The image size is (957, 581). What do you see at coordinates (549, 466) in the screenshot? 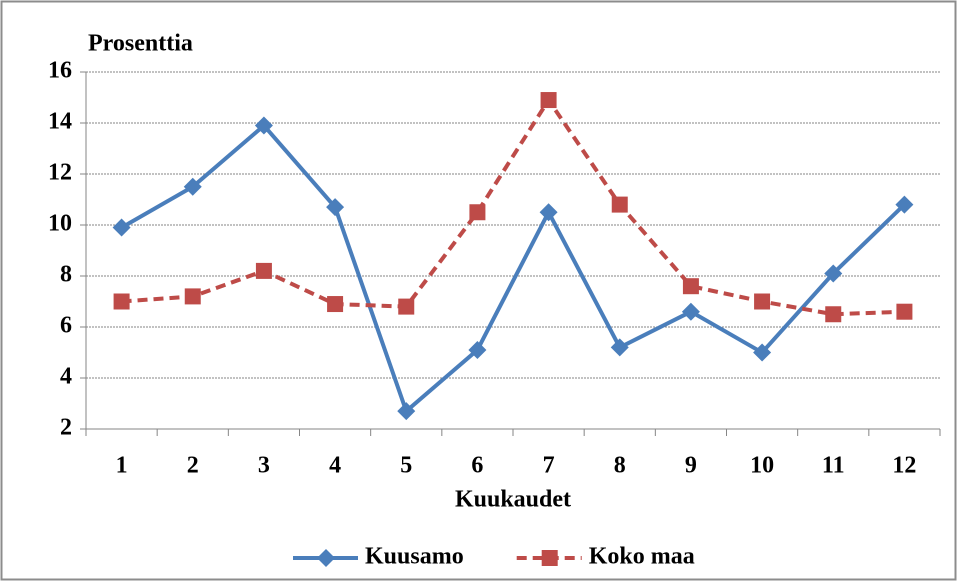
I see `x-tick-label: 7` at bounding box center [549, 466].